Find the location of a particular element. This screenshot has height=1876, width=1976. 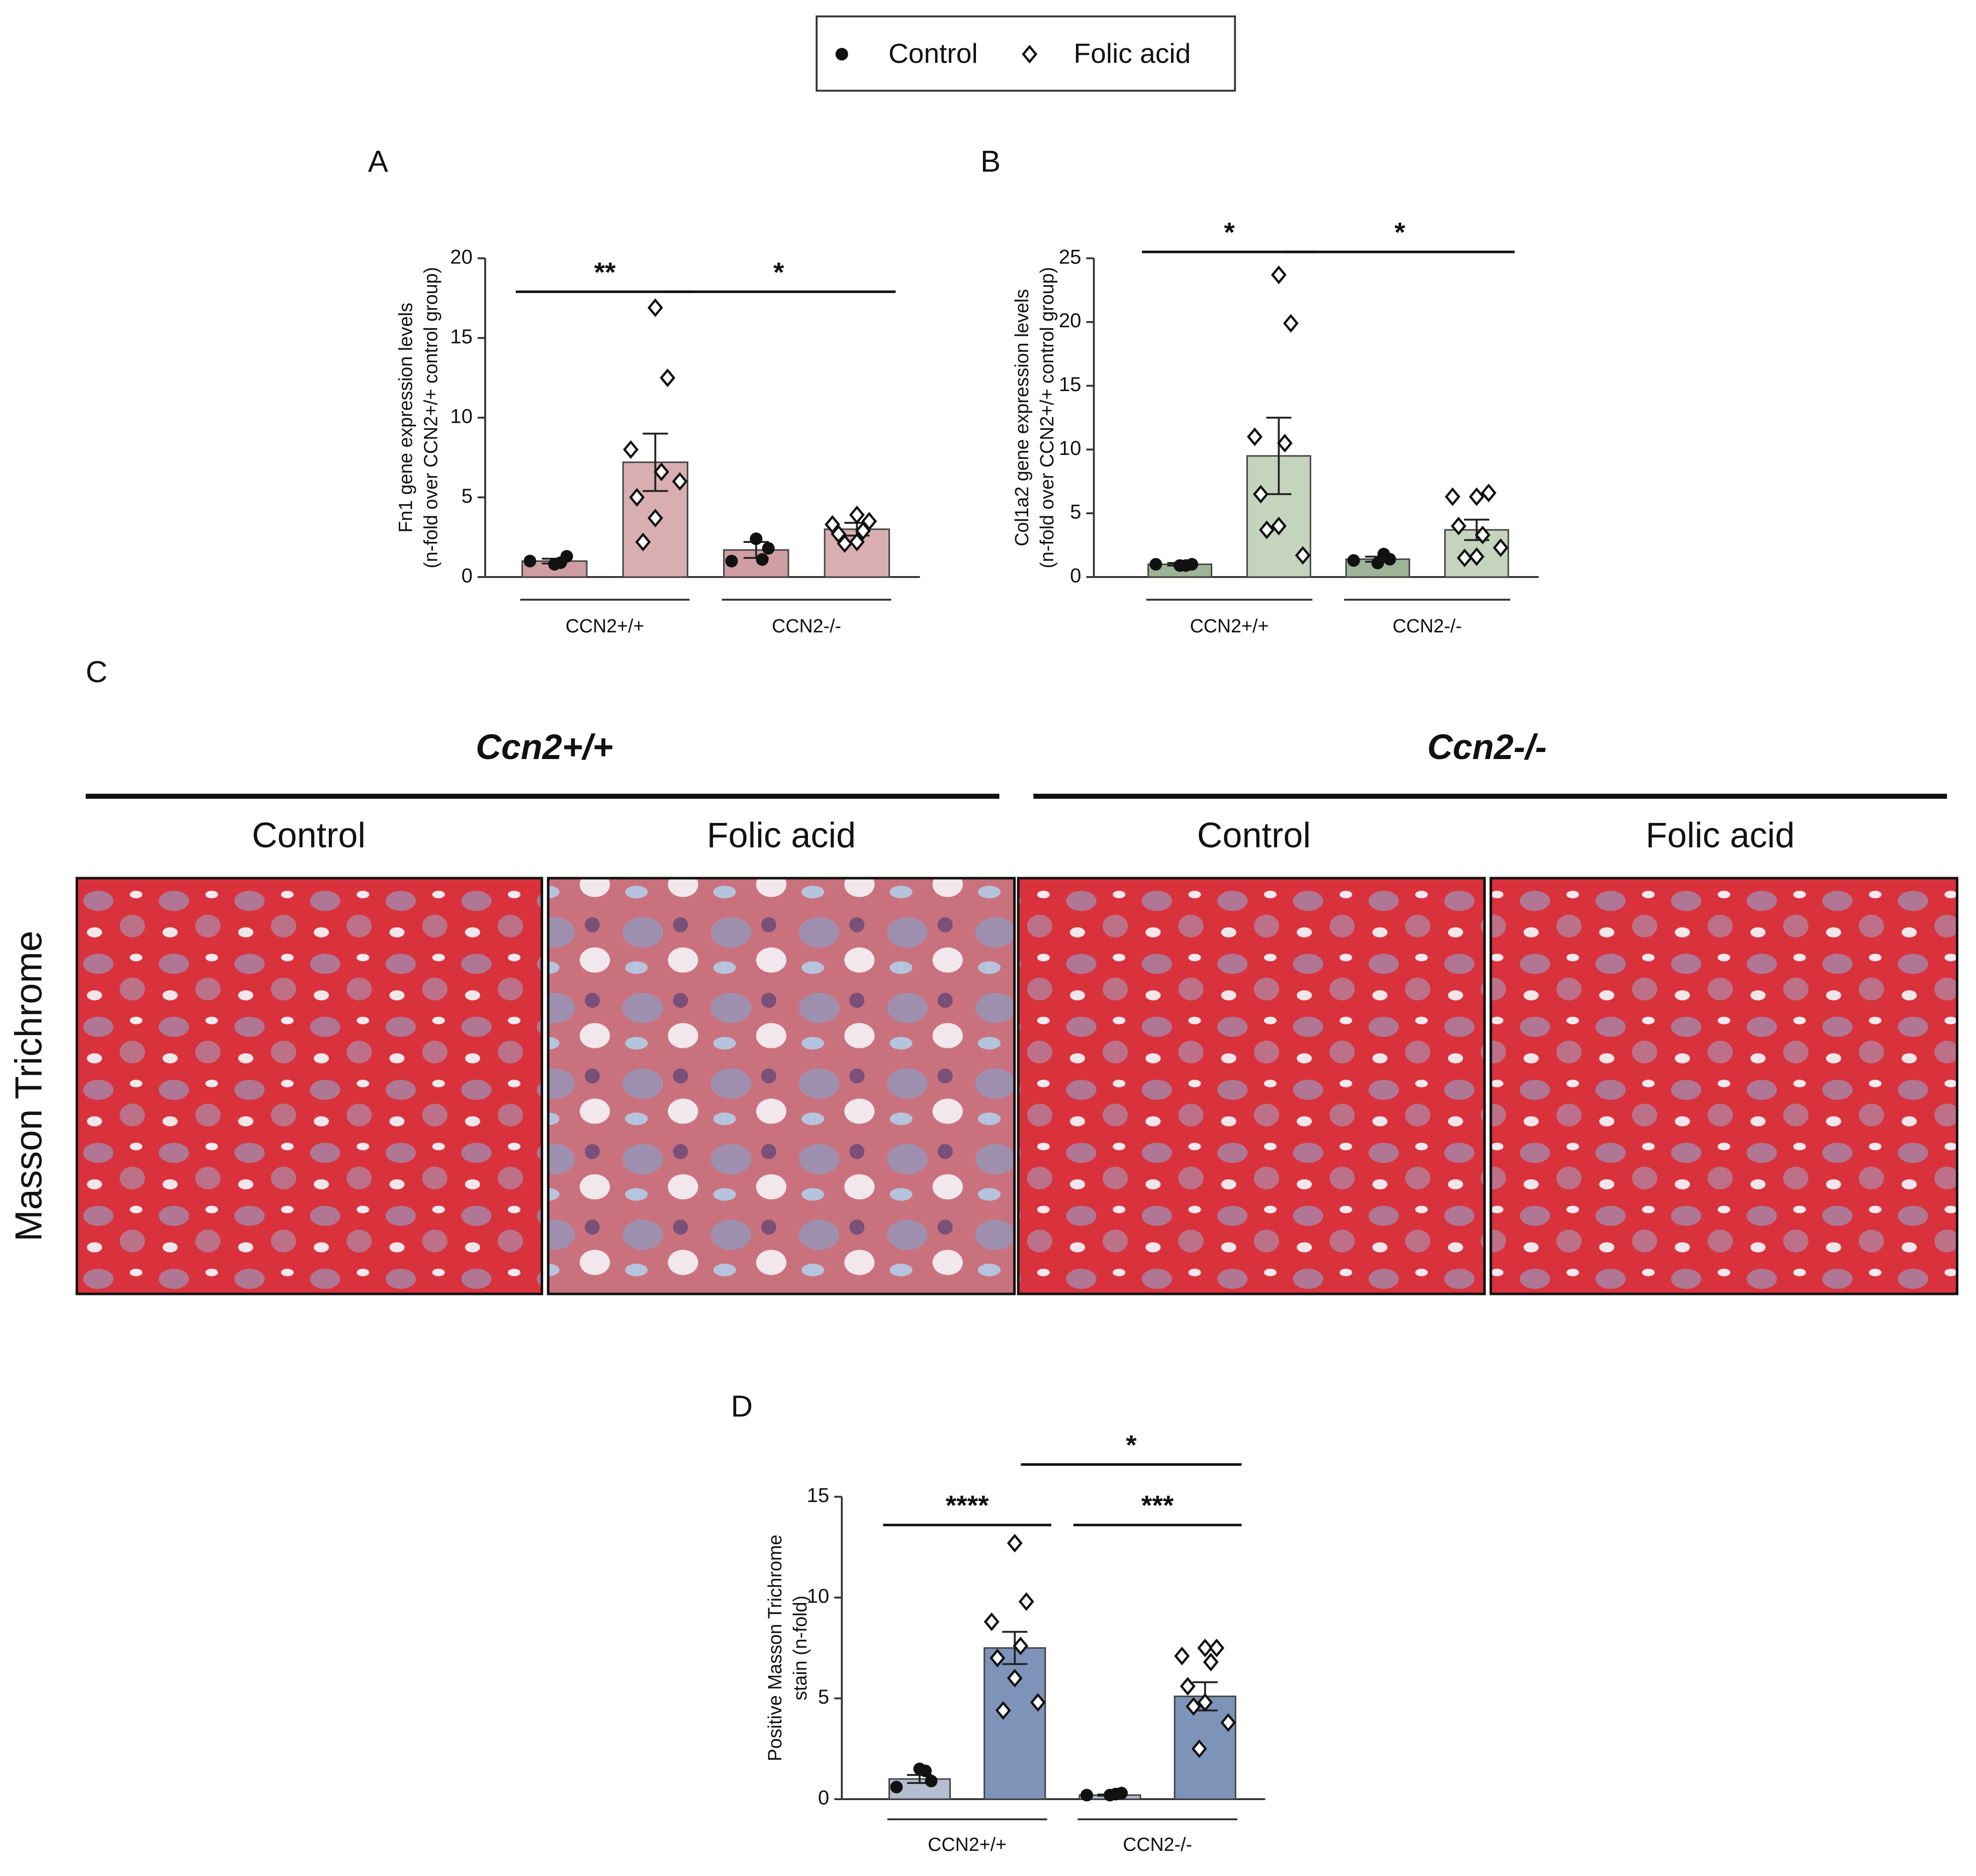

significance-label: **** is located at coordinates (967, 1505).